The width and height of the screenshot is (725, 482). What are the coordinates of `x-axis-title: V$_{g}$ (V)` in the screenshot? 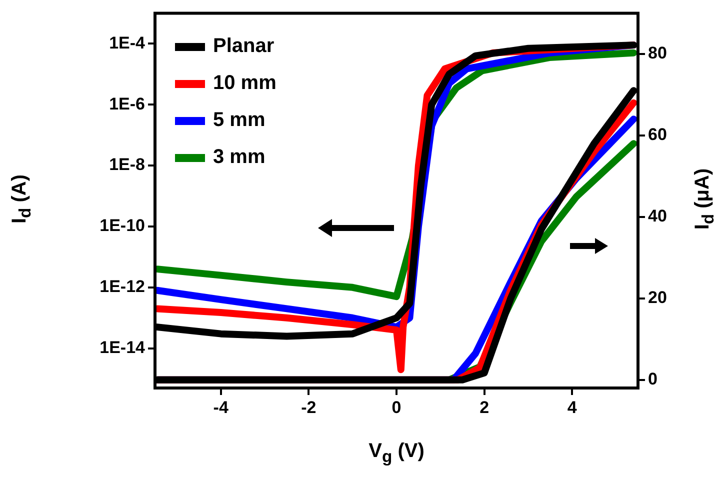 It's located at (396, 453).